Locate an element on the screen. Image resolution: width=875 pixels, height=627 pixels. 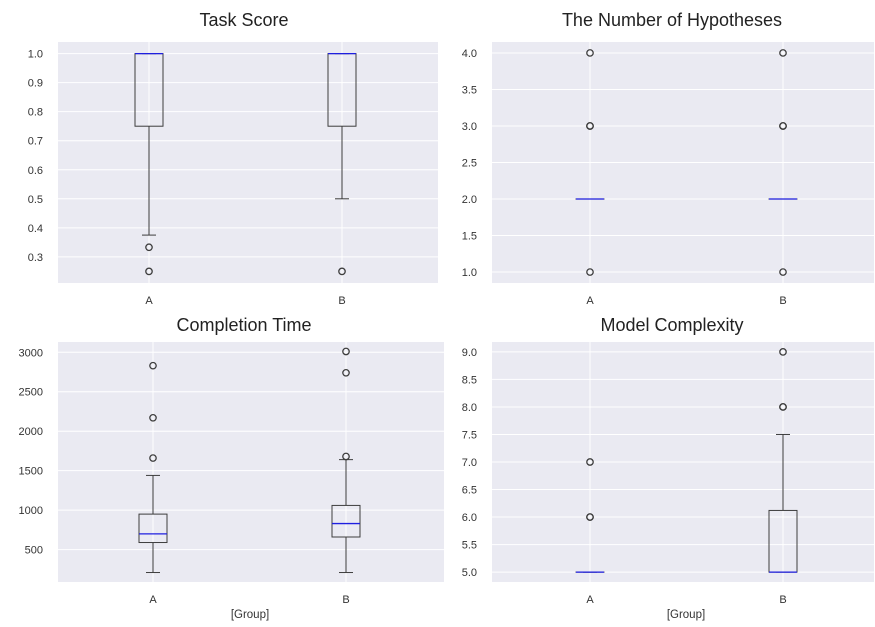
y-tick-label: 2.5 is located at coordinates (469, 164).